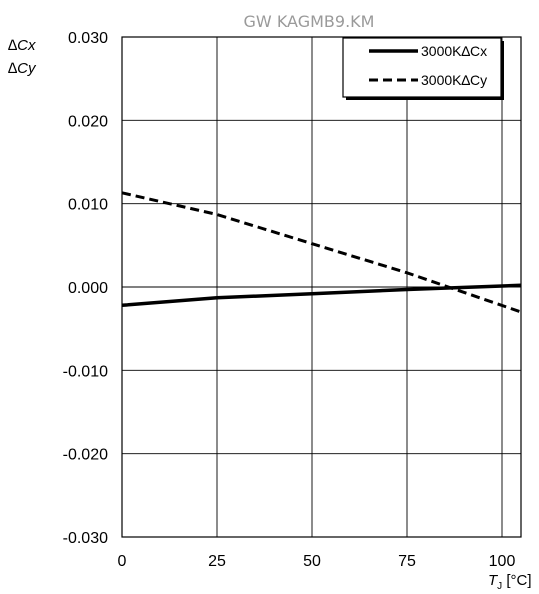 The height and width of the screenshot is (594, 539). I want to click on y-axis-label-cy: ∆Cy, so click(22, 68).